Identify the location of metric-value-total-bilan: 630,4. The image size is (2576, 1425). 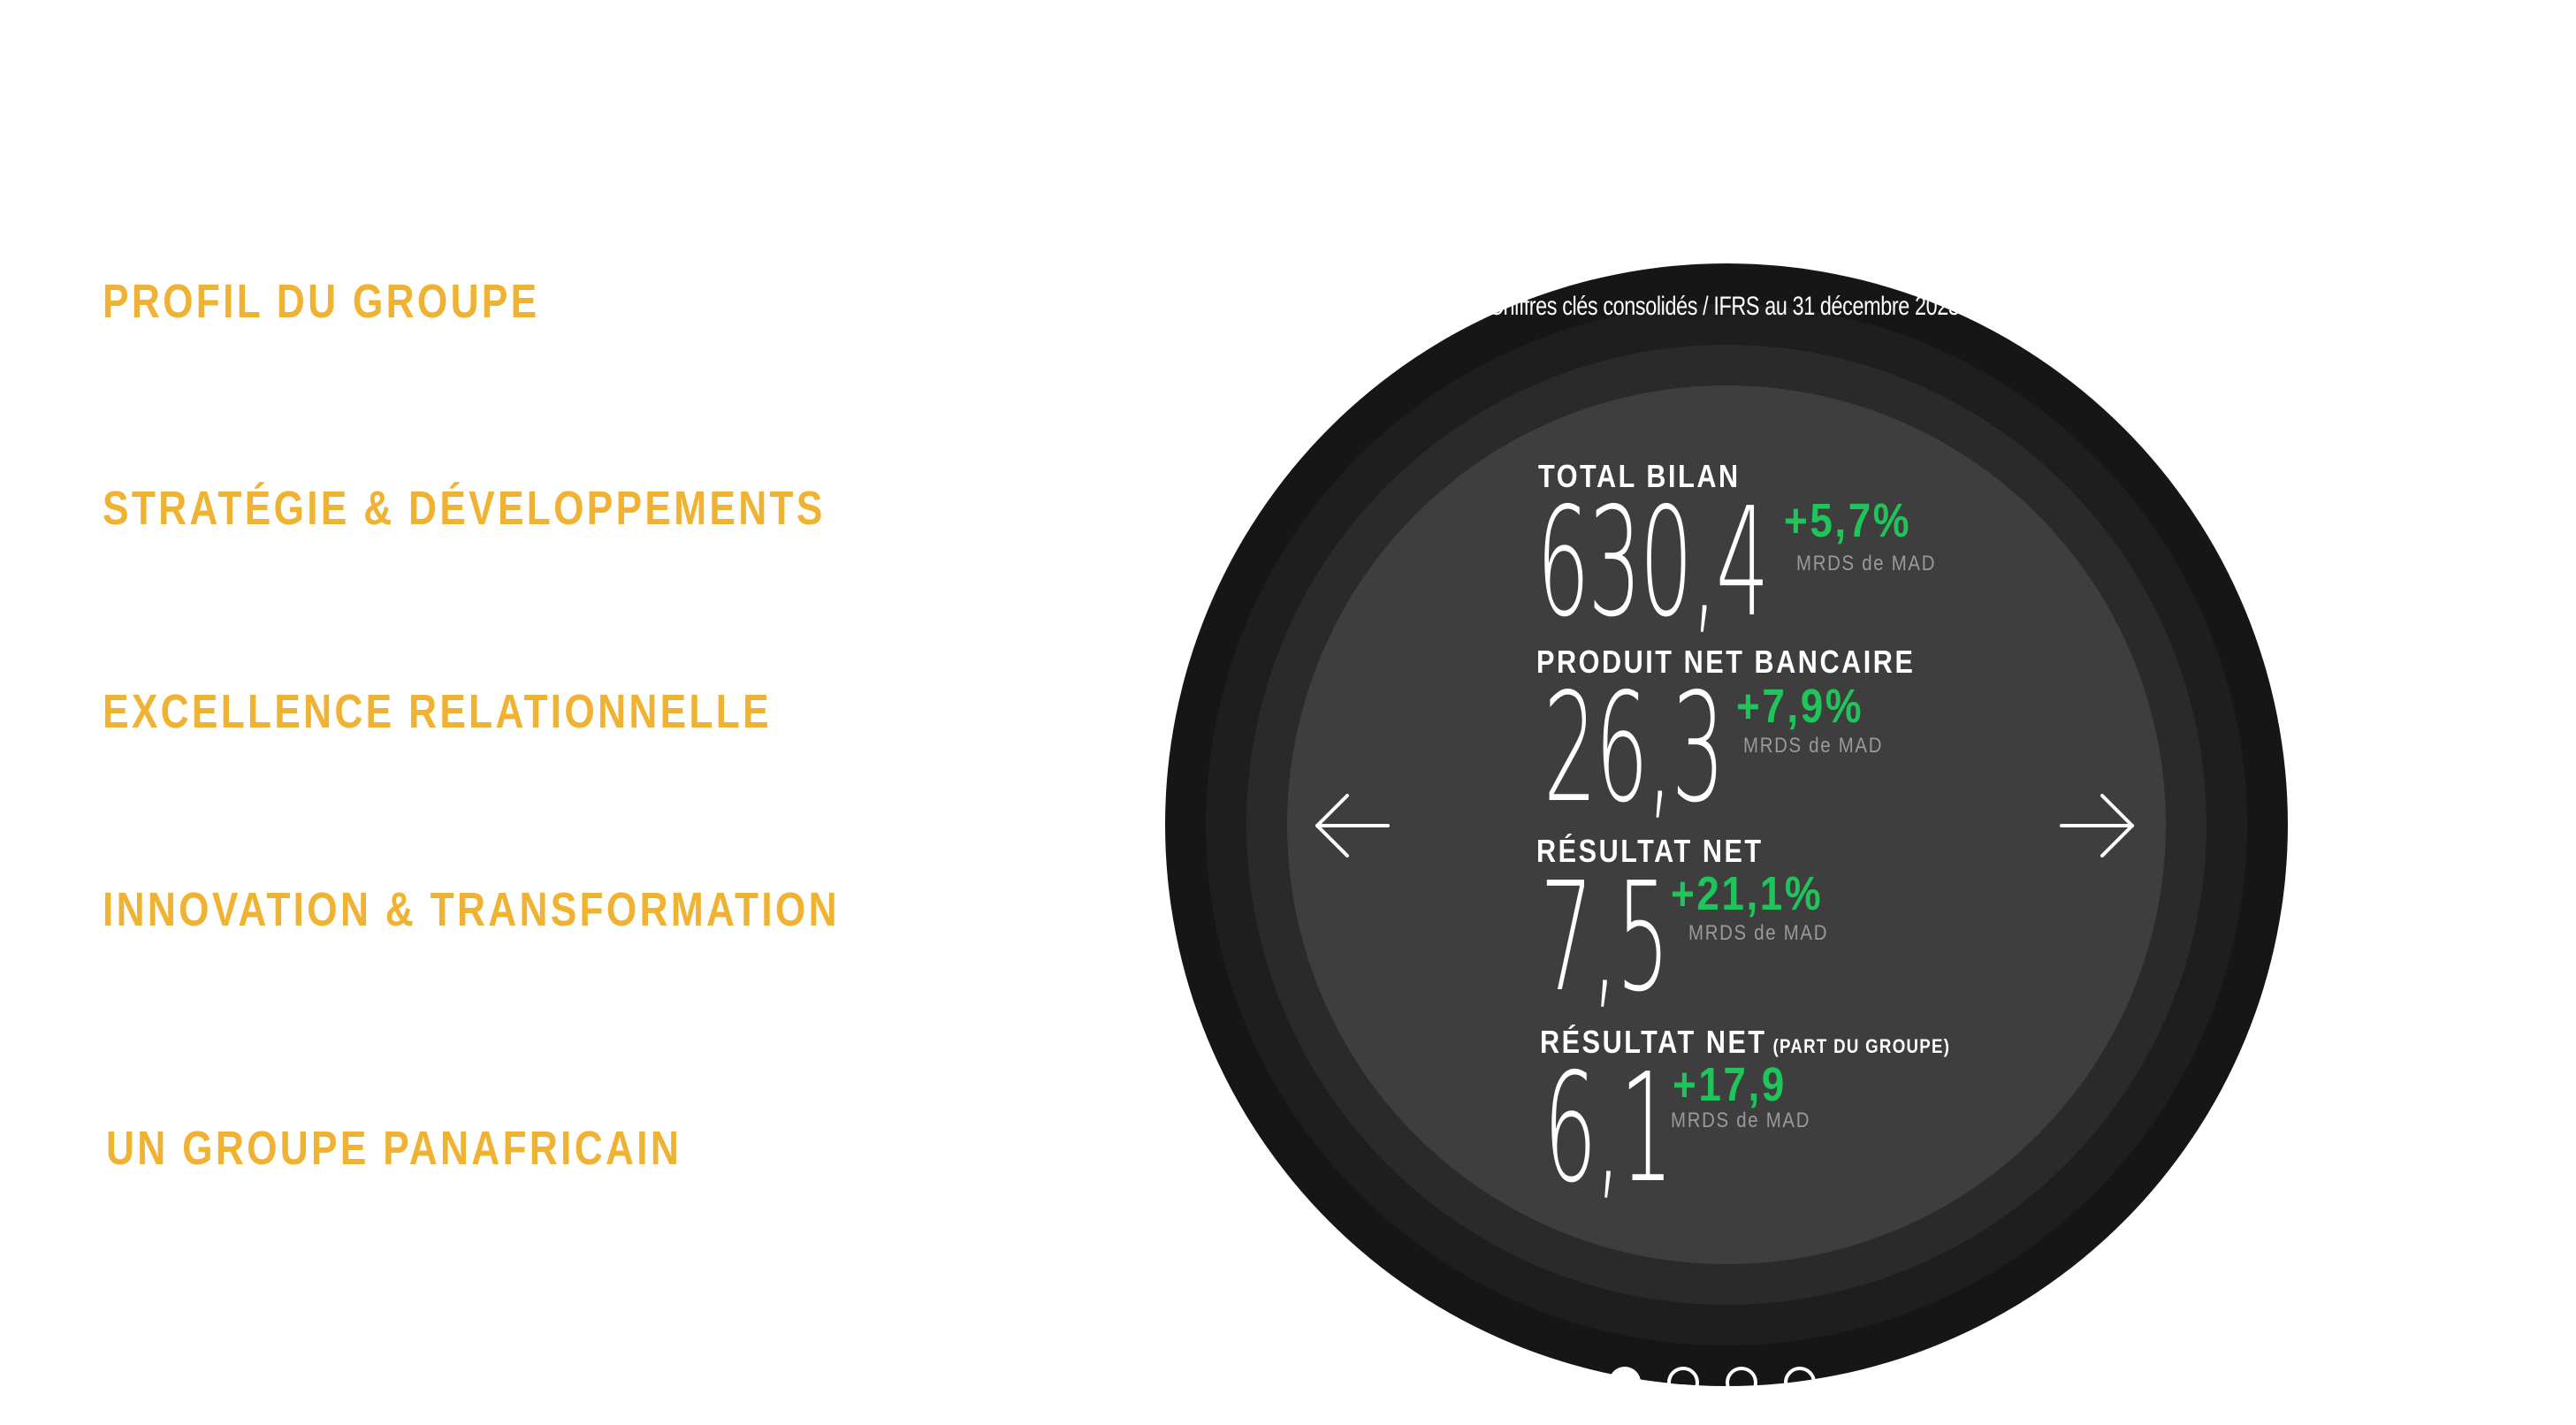
(1653, 564).